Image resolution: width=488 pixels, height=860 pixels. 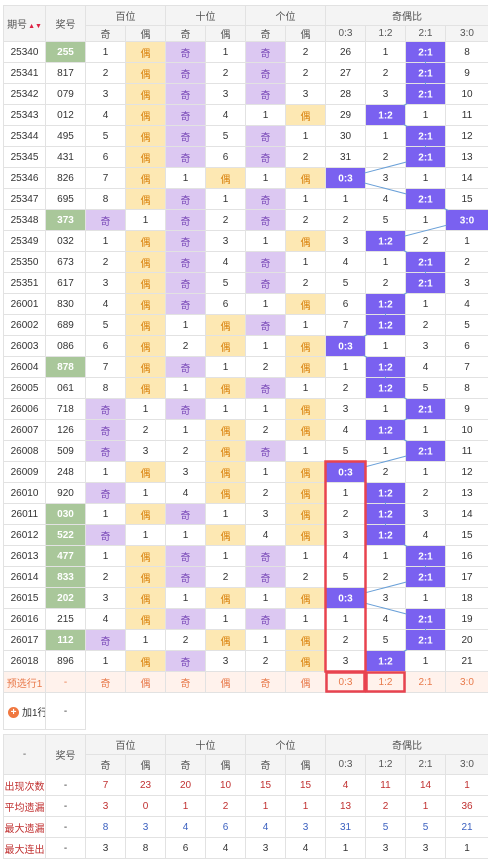 I want to click on add-row-empty, so click(x=287, y=711).